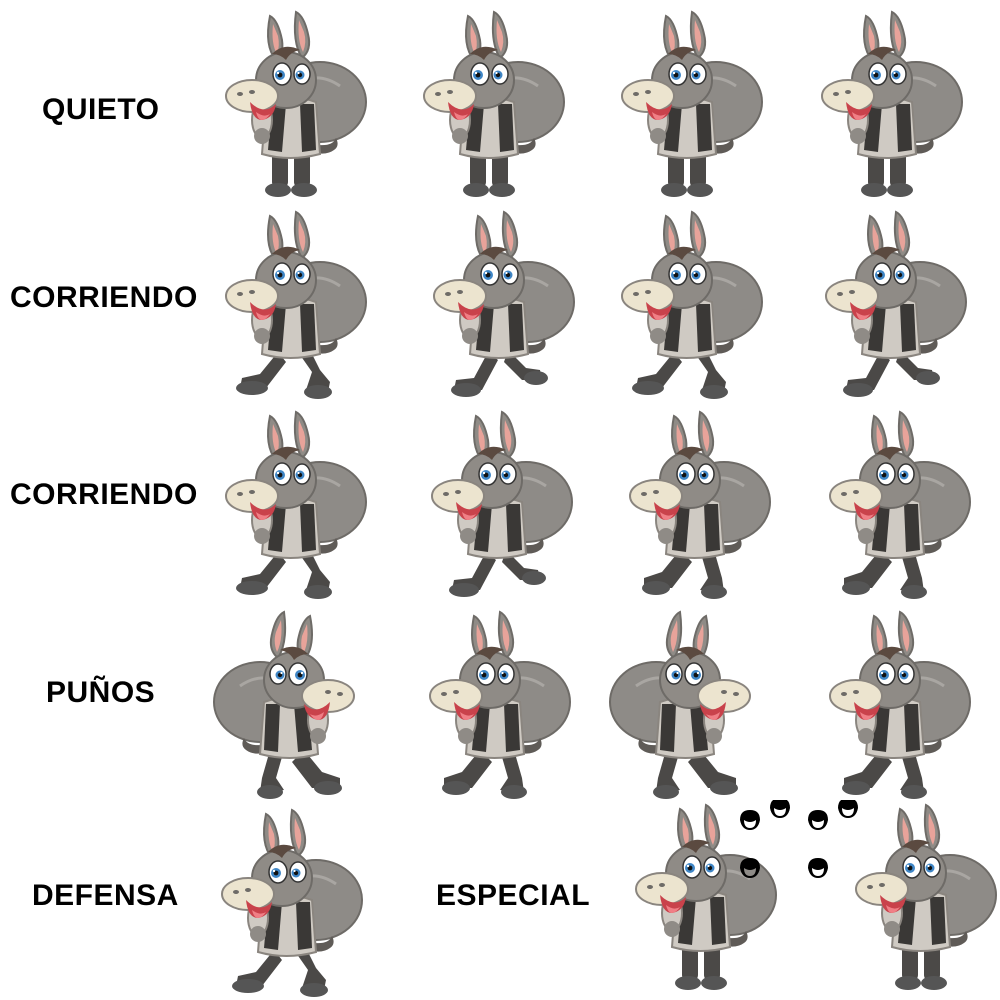  What do you see at coordinates (101, 109) in the screenshot?
I see `row-label-idle: QUIETO` at bounding box center [101, 109].